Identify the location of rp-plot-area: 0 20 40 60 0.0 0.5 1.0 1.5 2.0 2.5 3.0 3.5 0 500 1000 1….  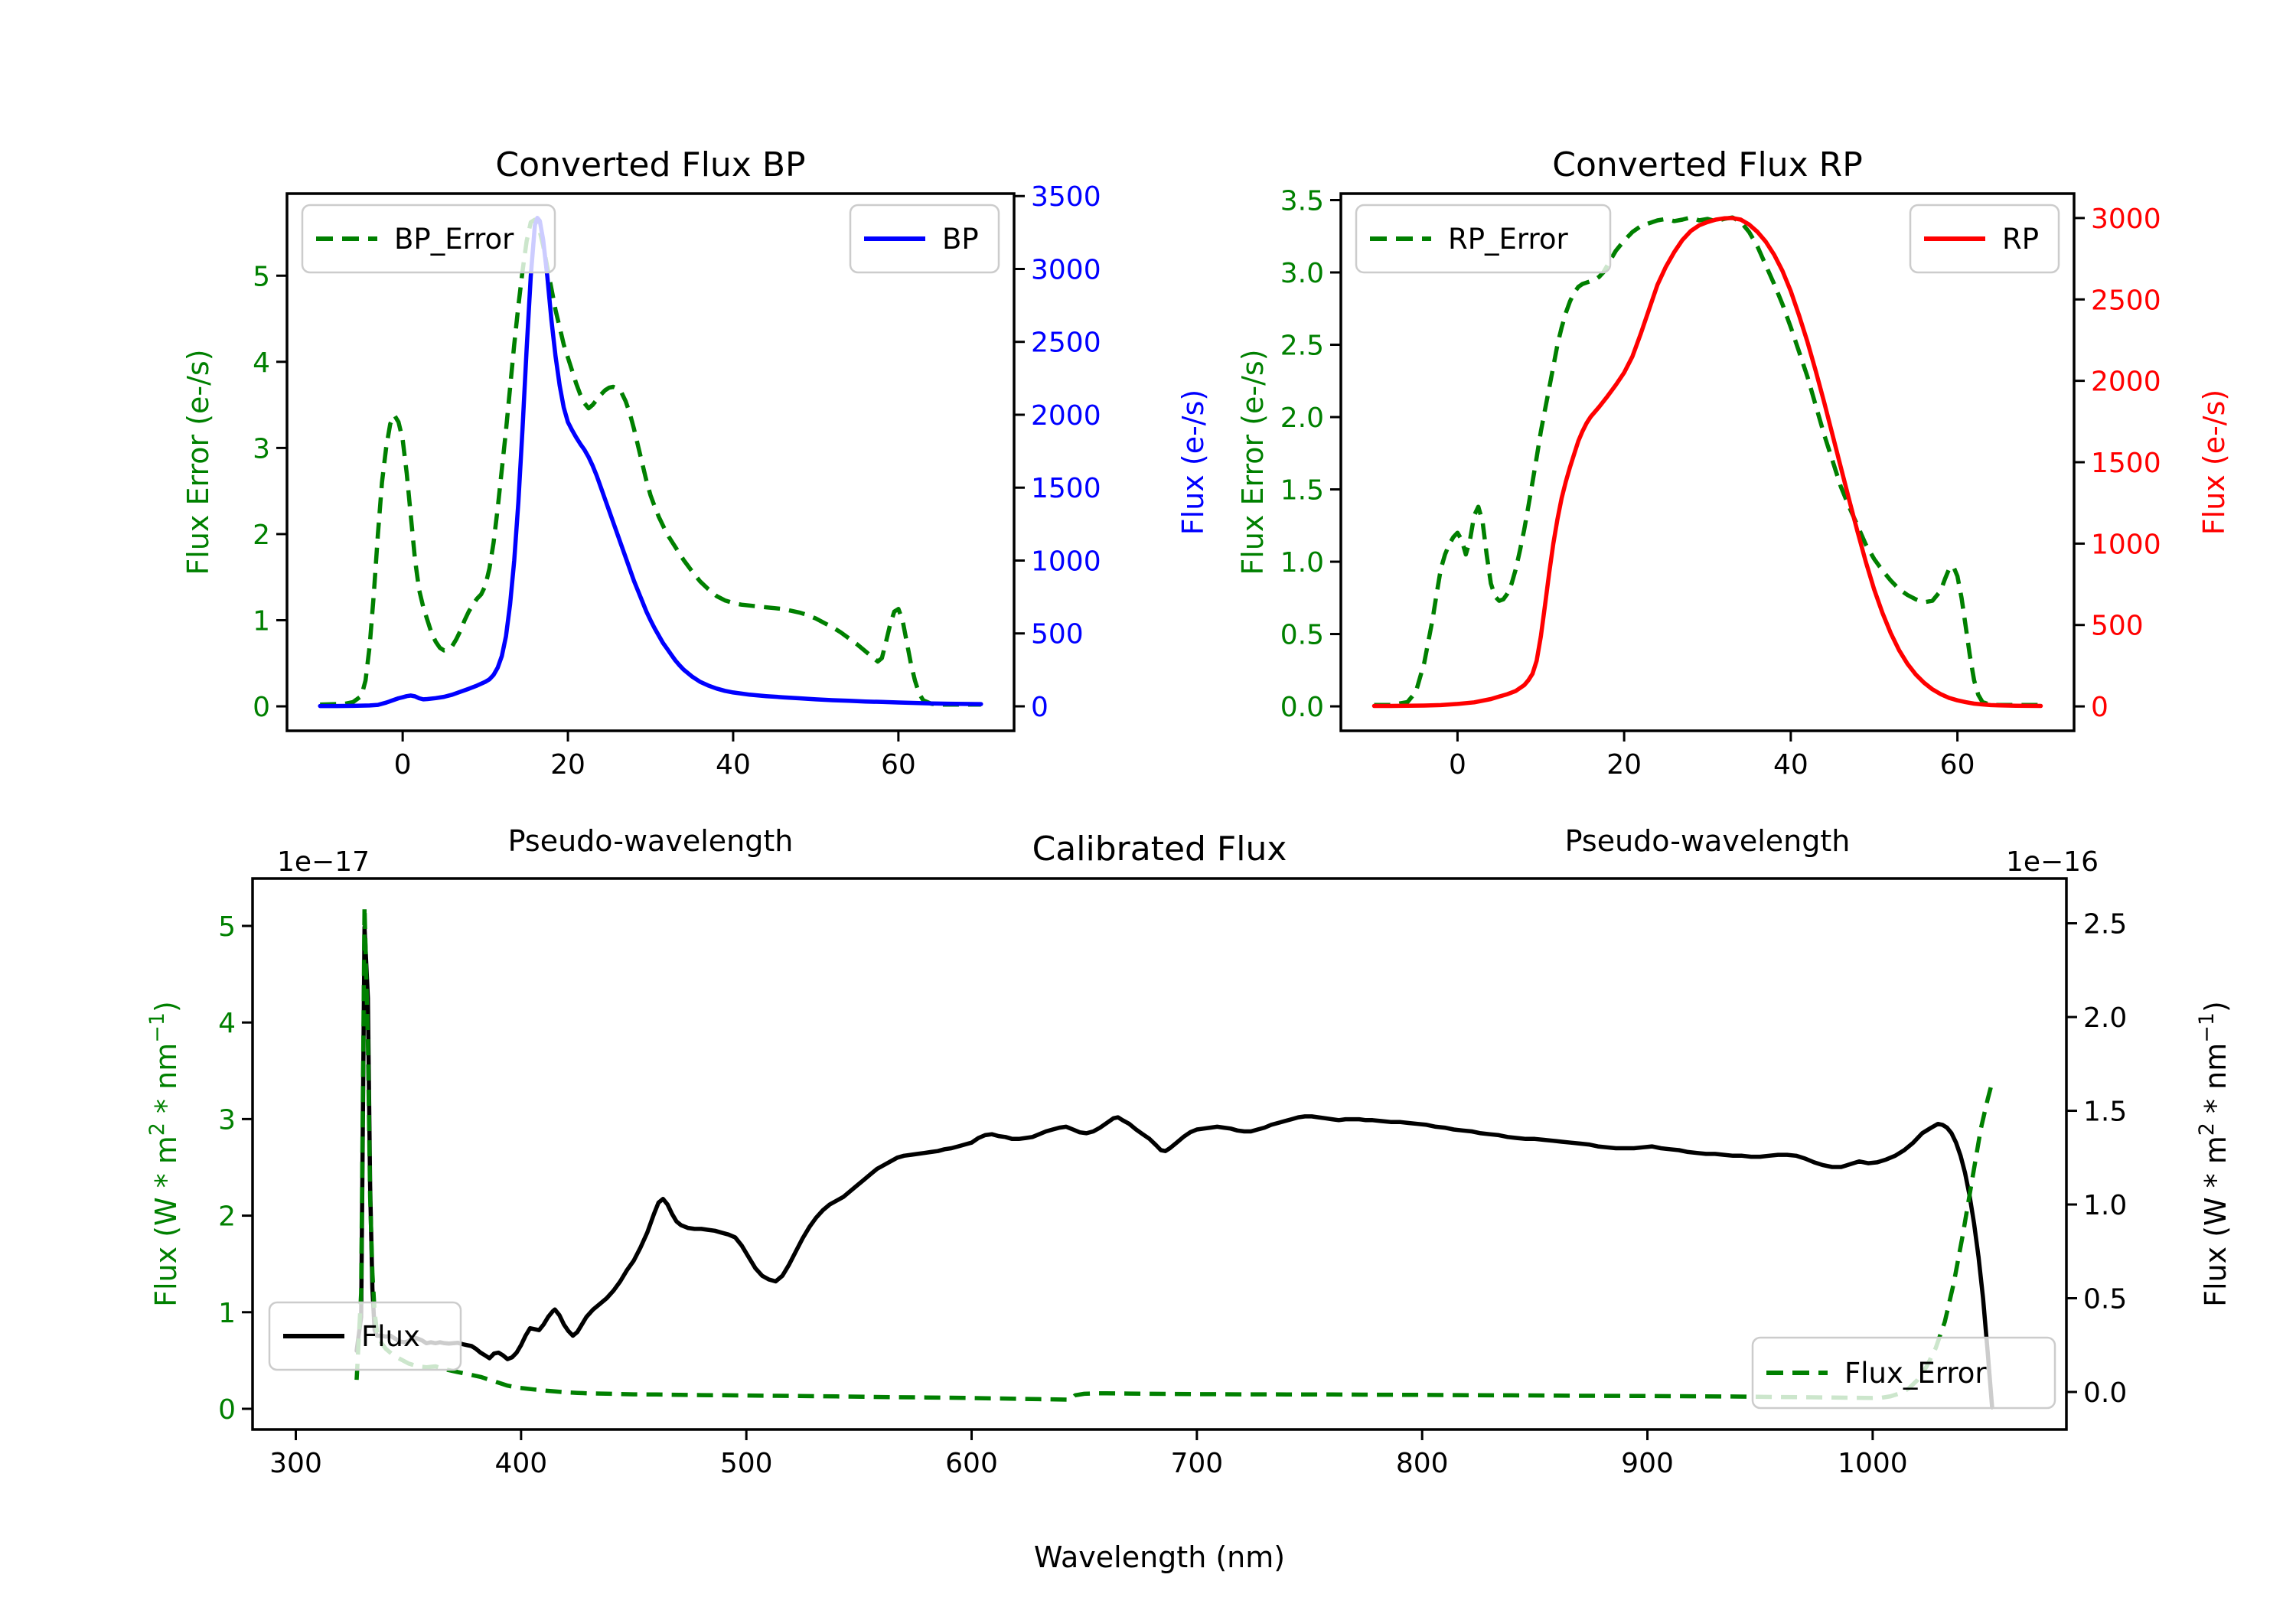
(1720, 483).